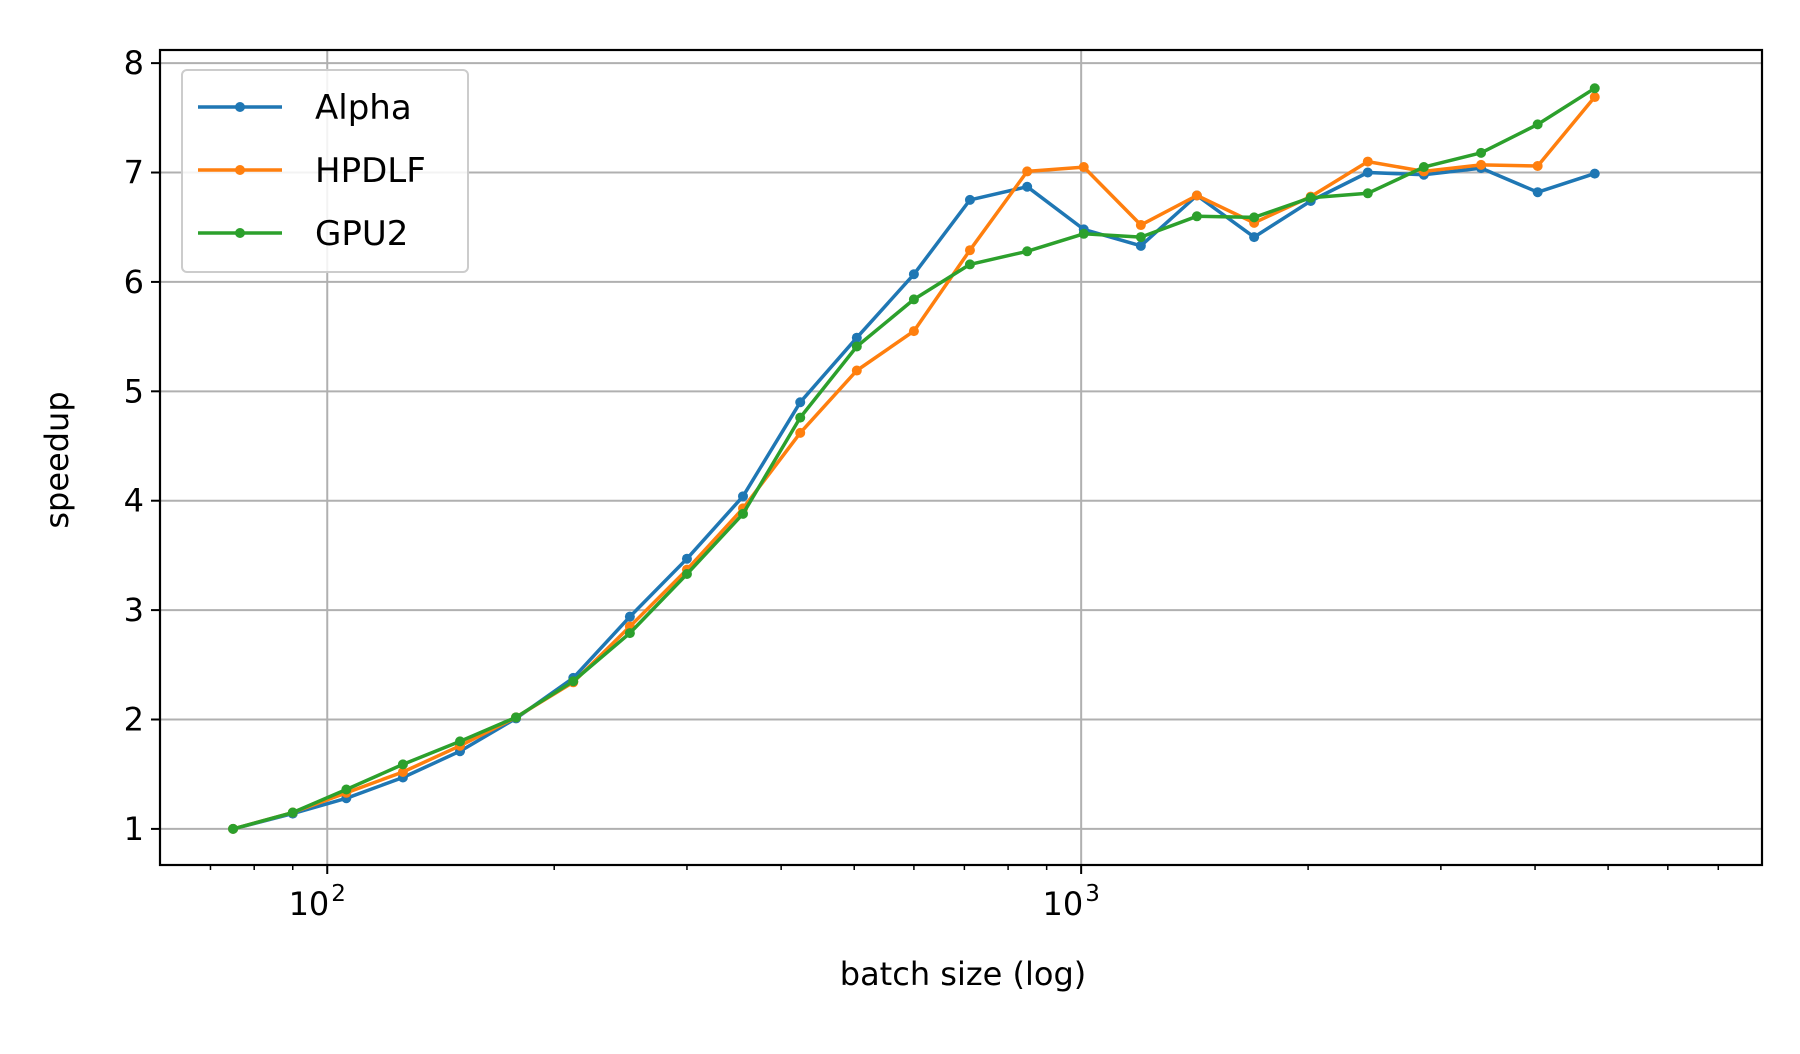  I want to click on y-tick-label: 7, so click(134, 173).